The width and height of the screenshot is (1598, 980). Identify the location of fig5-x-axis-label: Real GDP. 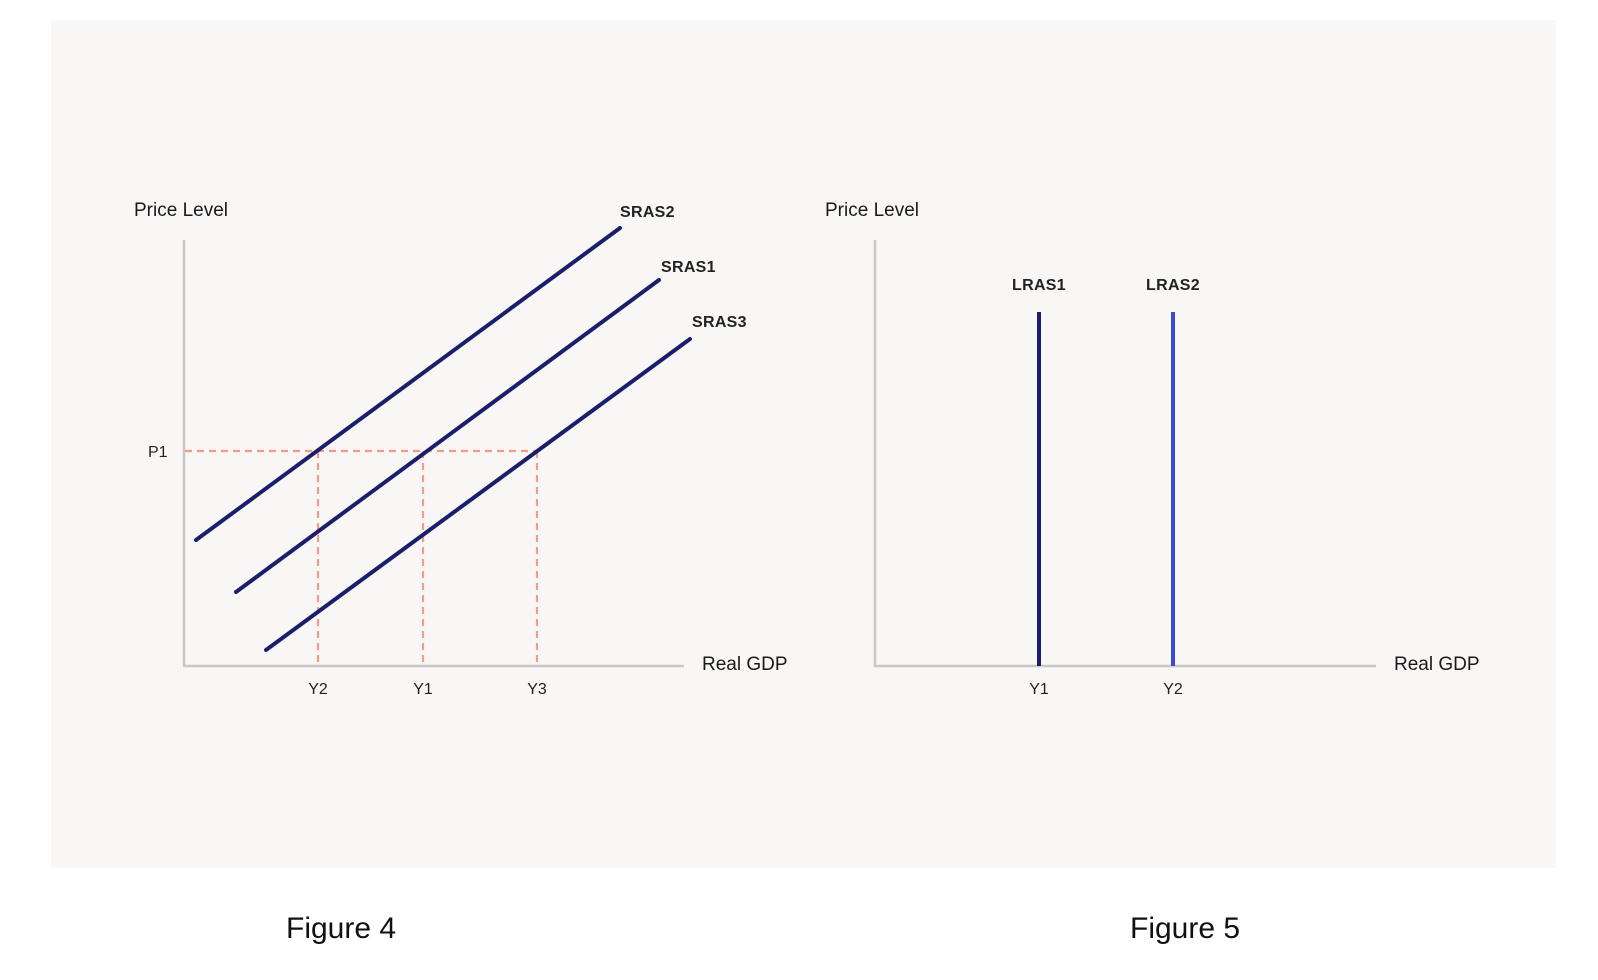
(1437, 664).